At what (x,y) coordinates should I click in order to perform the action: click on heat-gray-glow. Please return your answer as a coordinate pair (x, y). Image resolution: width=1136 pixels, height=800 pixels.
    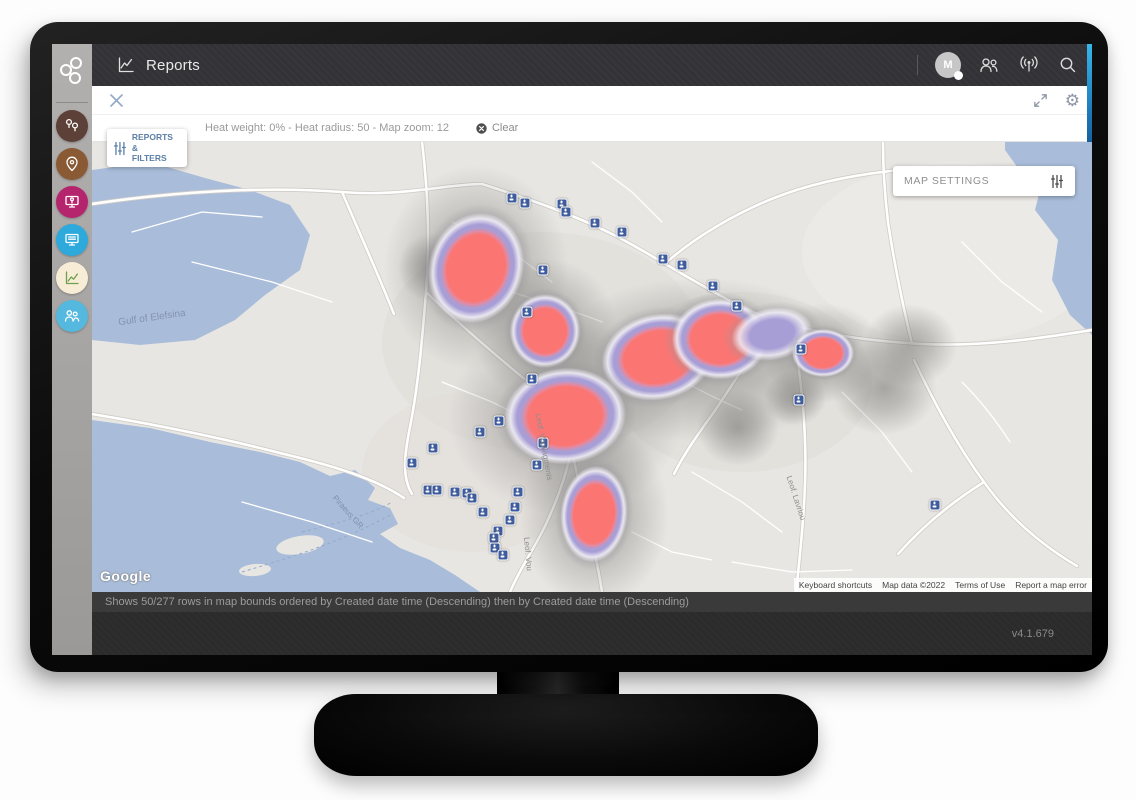
    Looking at the image, I should click on (910, 345).